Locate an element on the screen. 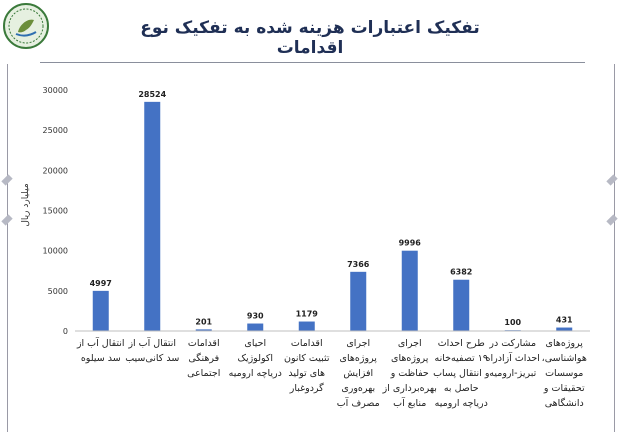 The height and width of the screenshot is (440, 624). y-tick-label: 25000 is located at coordinates (55, 130).